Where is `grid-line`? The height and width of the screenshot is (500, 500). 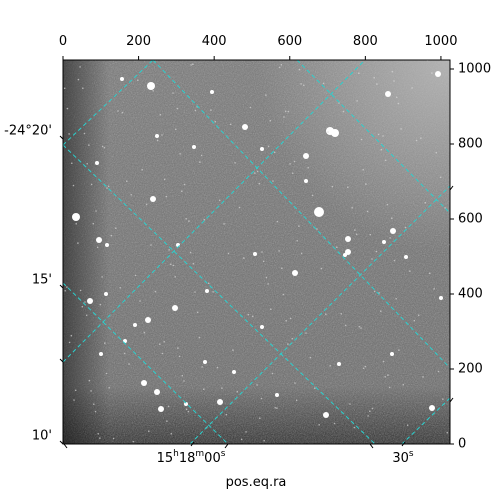
grid-line is located at coordinates (146, 363).